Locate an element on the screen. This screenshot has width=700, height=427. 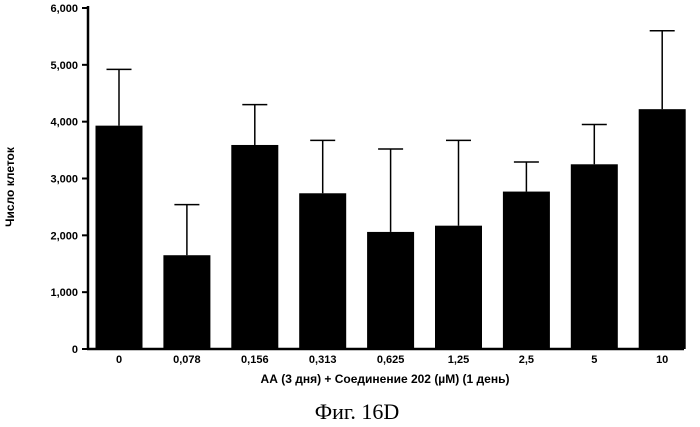
x-tick-label: 1,25 is located at coordinates (458, 360).